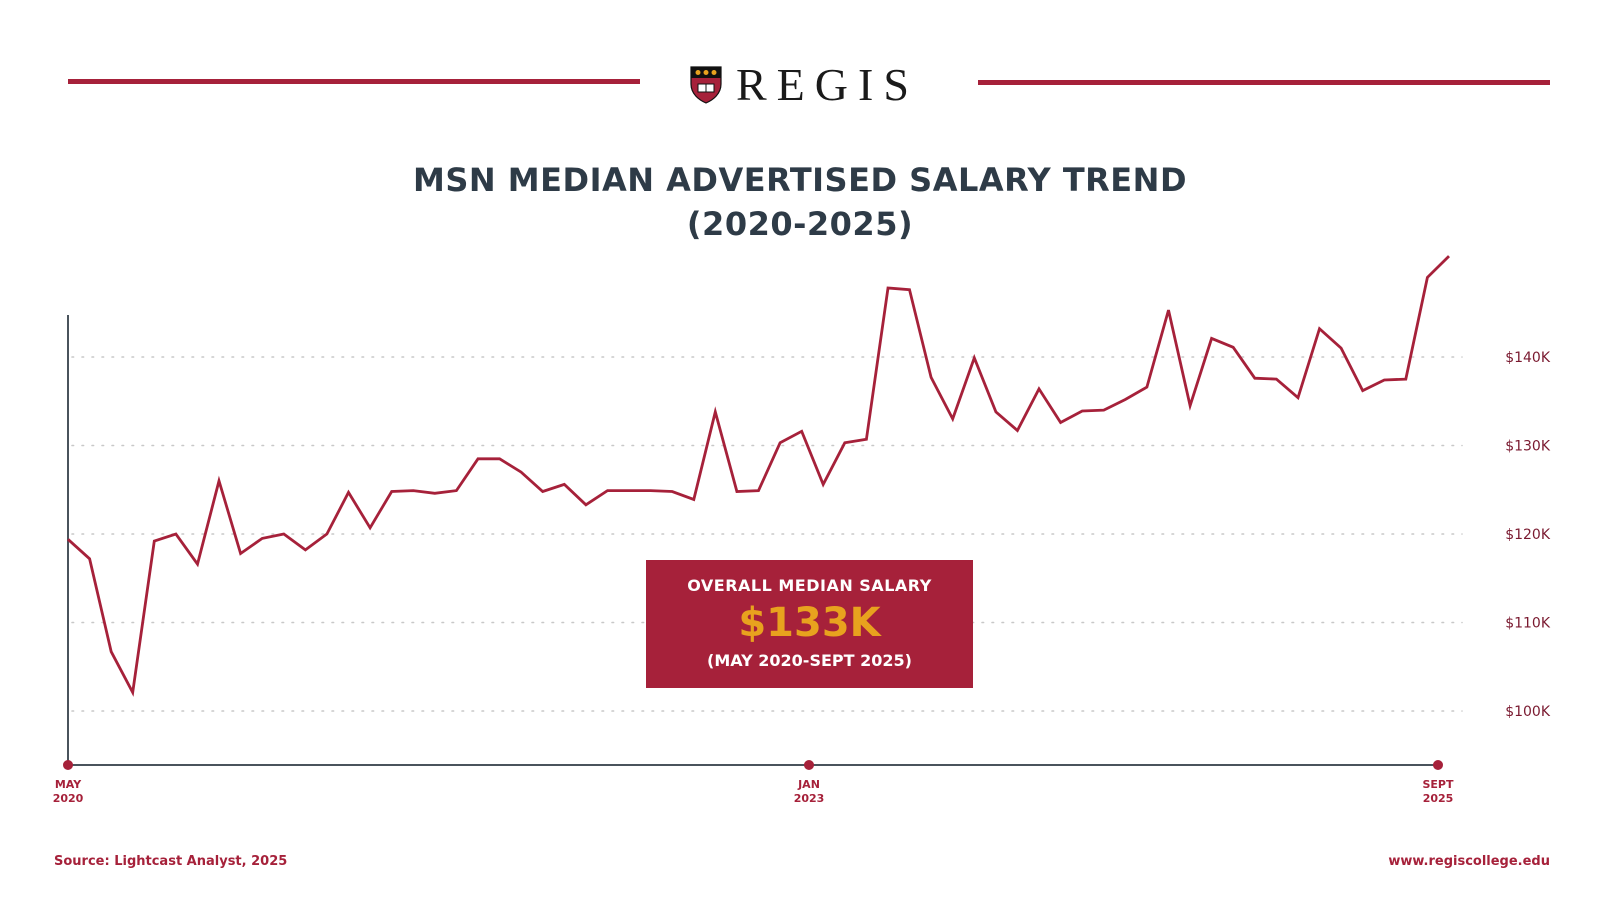 This screenshot has height=900, width=1600. Describe the element at coordinates (1528, 624) in the screenshot. I see `y-axis-label: $110K` at that location.